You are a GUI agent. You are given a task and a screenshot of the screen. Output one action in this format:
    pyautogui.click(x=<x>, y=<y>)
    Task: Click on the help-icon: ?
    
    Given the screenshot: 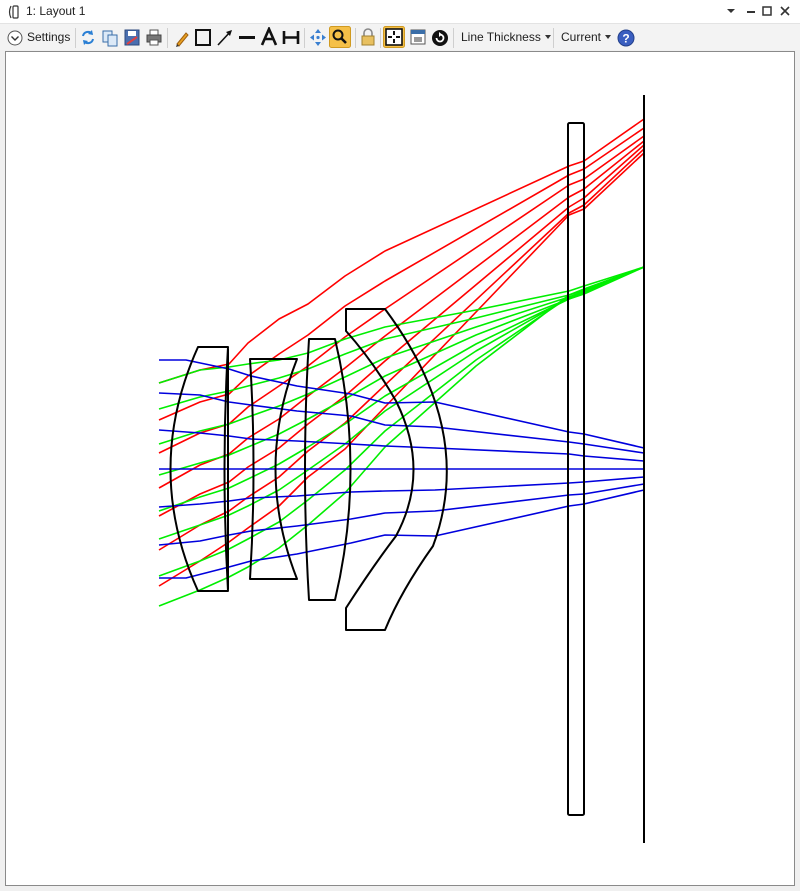 What is the action you would take?
    pyautogui.click(x=626, y=38)
    